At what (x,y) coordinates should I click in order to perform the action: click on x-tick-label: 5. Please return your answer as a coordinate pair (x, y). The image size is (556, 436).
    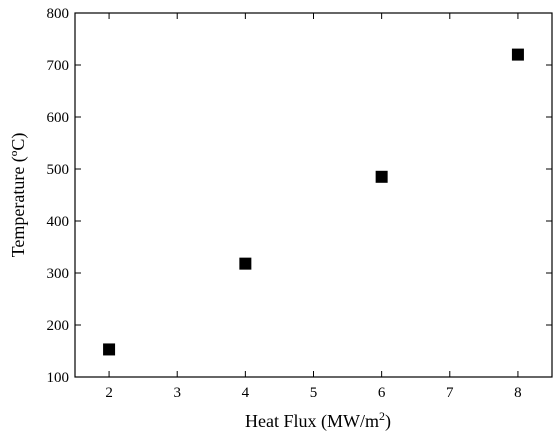
    Looking at the image, I should click on (314, 393).